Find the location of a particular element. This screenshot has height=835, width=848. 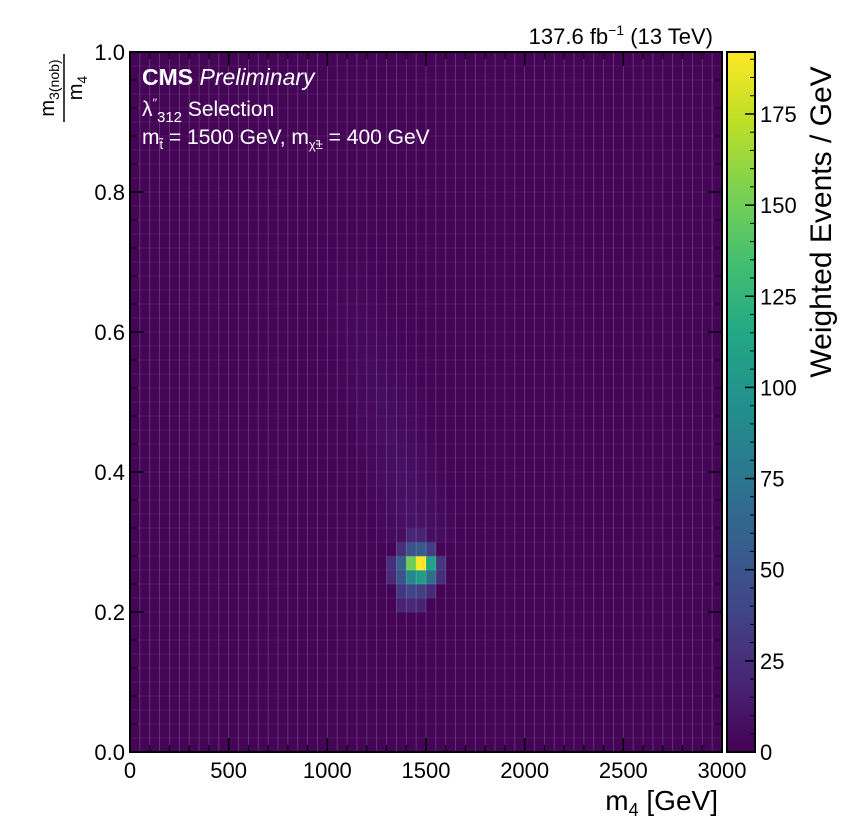

y-tick-label: 0.8 is located at coordinates (109, 192).